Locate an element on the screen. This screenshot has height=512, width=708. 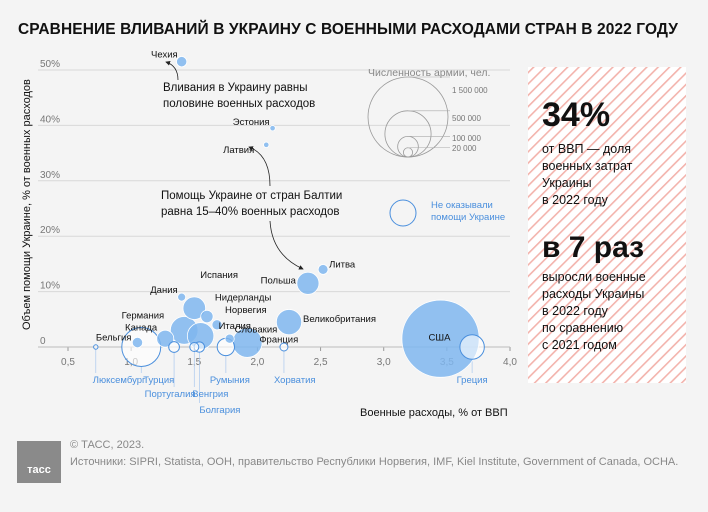
x-tick-label: 0,5 is located at coordinates (68, 362).